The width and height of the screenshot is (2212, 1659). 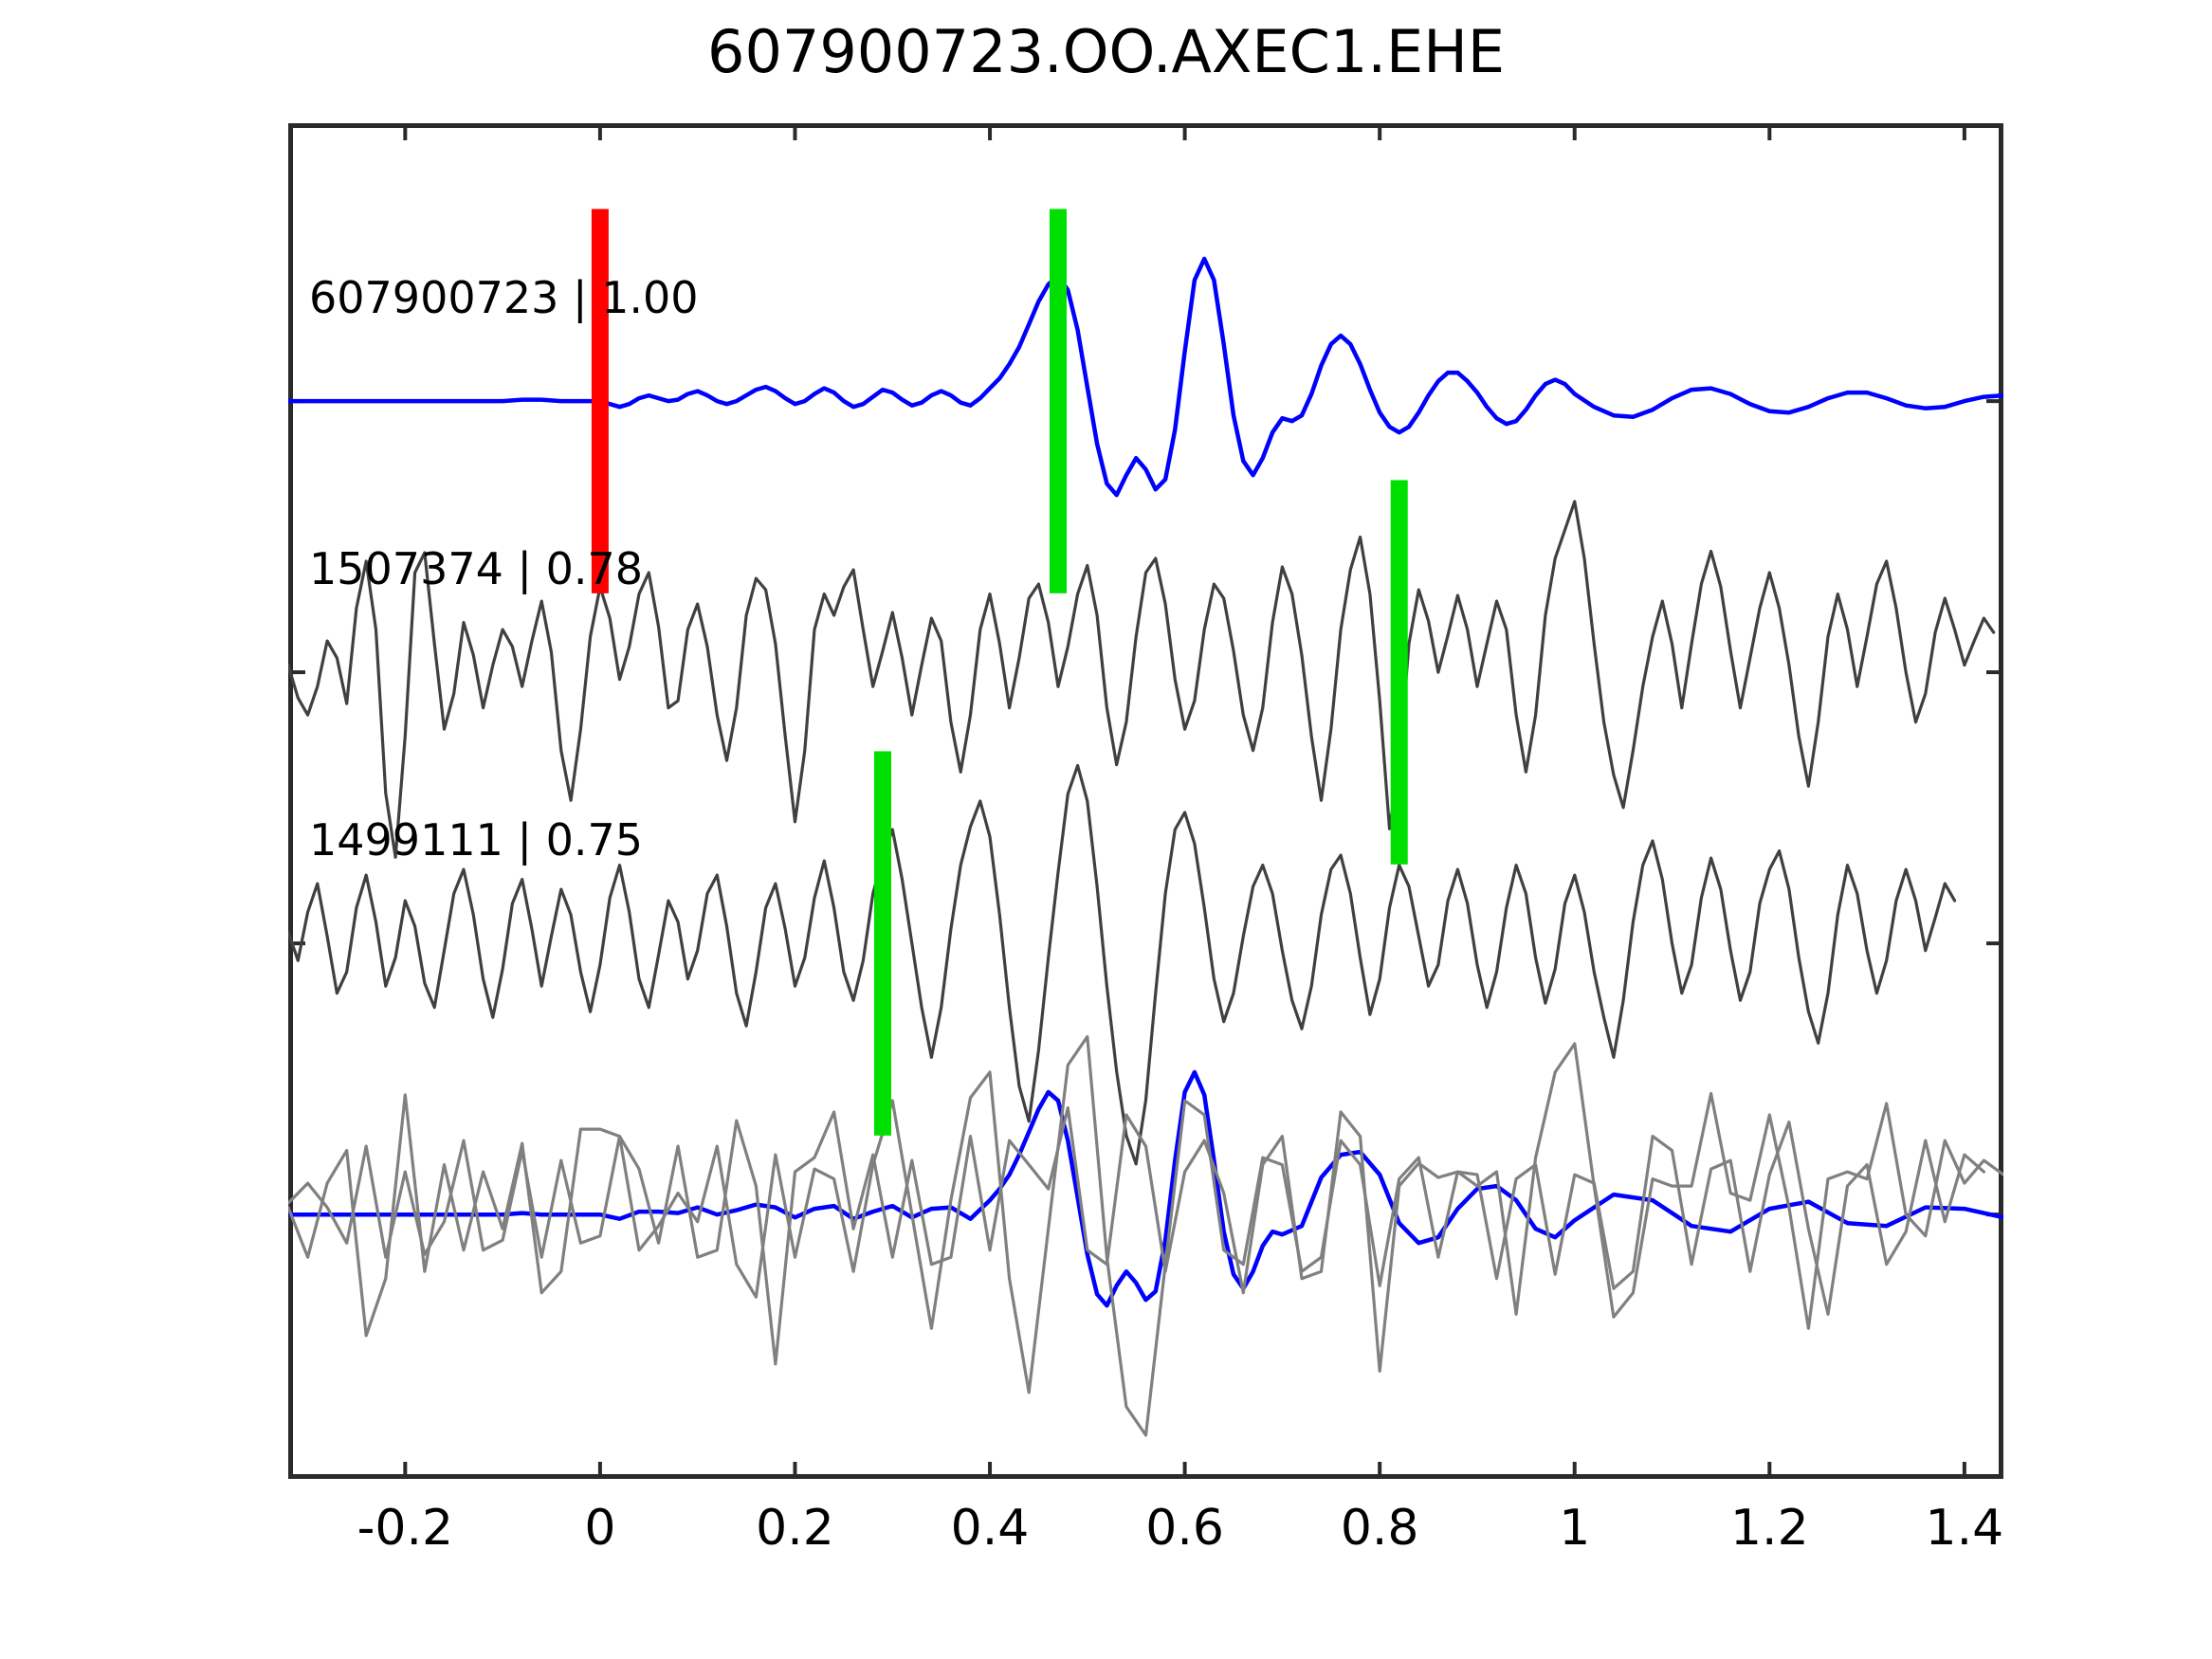 What do you see at coordinates (600, 1528) in the screenshot?
I see `x-tick-label: 0` at bounding box center [600, 1528].